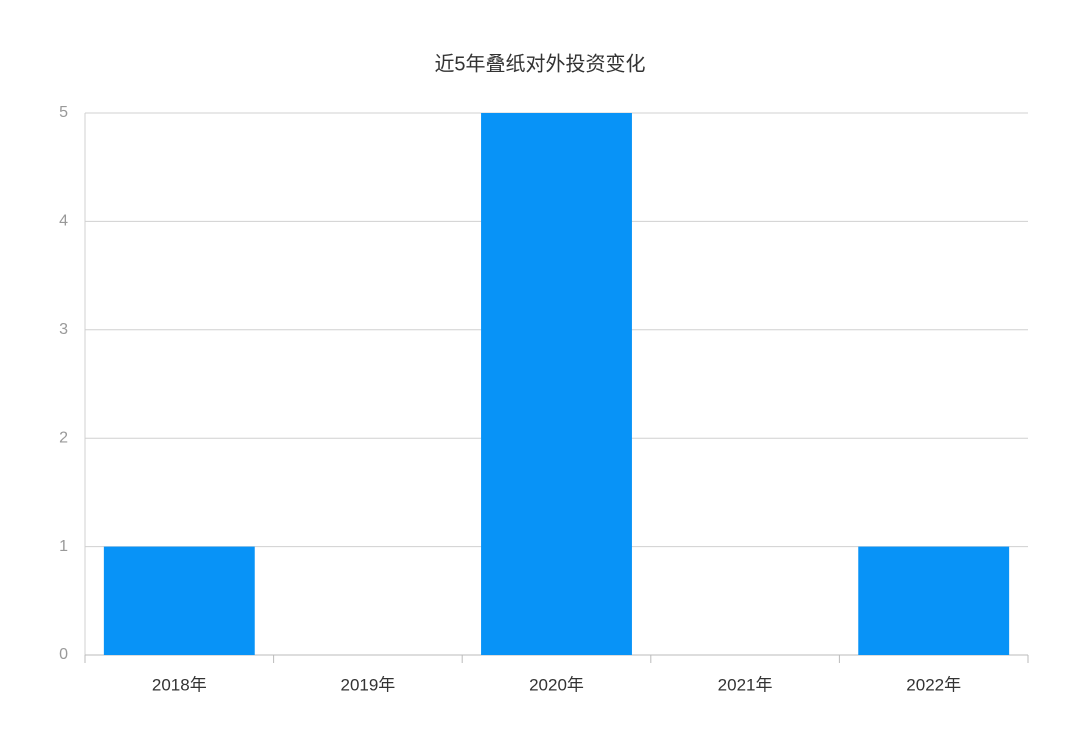  Describe the element at coordinates (367, 684) in the screenshot. I see `x-tick-label: 2019年` at that location.